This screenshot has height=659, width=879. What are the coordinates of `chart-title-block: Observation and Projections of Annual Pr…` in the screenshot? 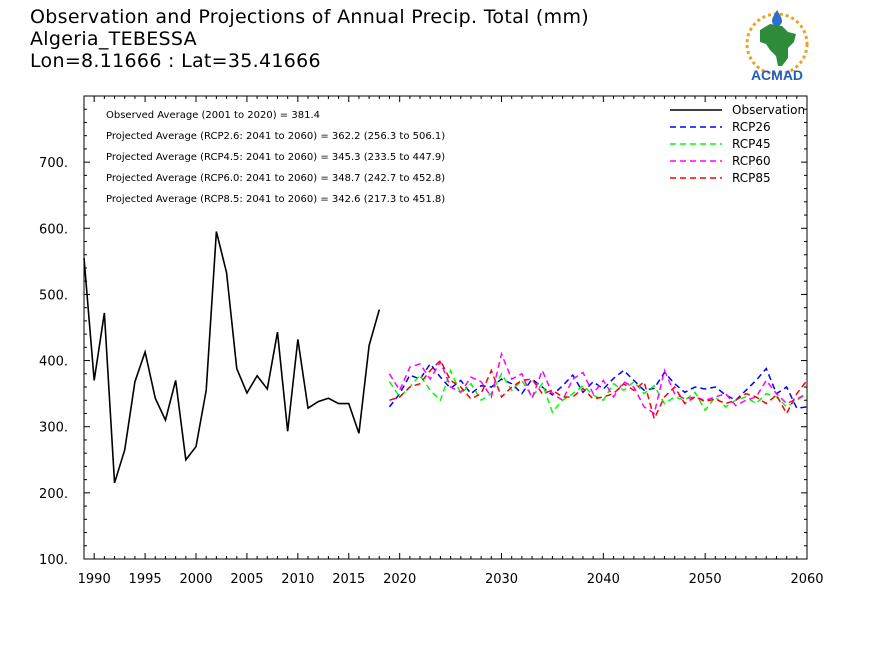 It's located at (309, 39).